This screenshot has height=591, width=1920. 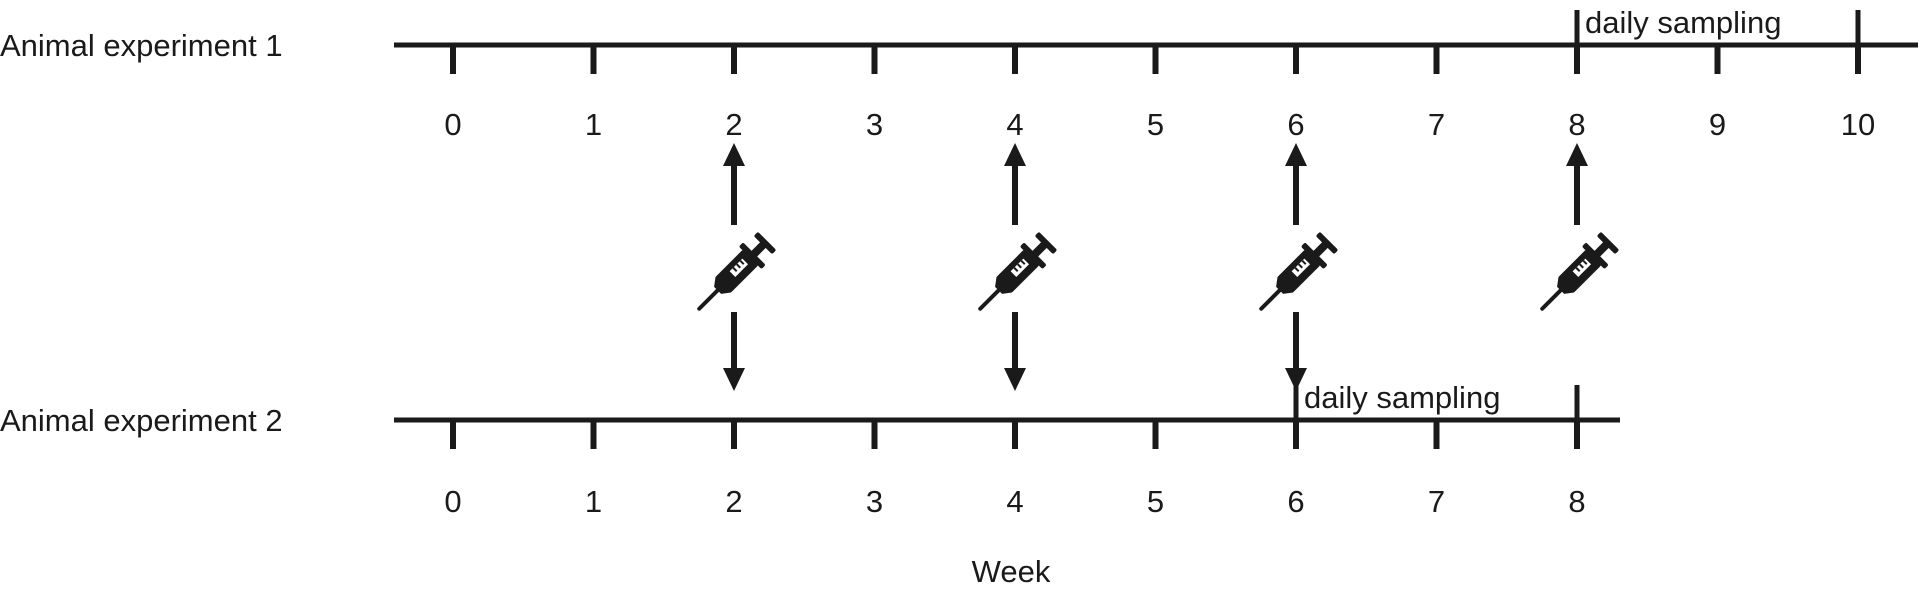 I want to click on x-axis-label: Week, so click(x=1011, y=571).